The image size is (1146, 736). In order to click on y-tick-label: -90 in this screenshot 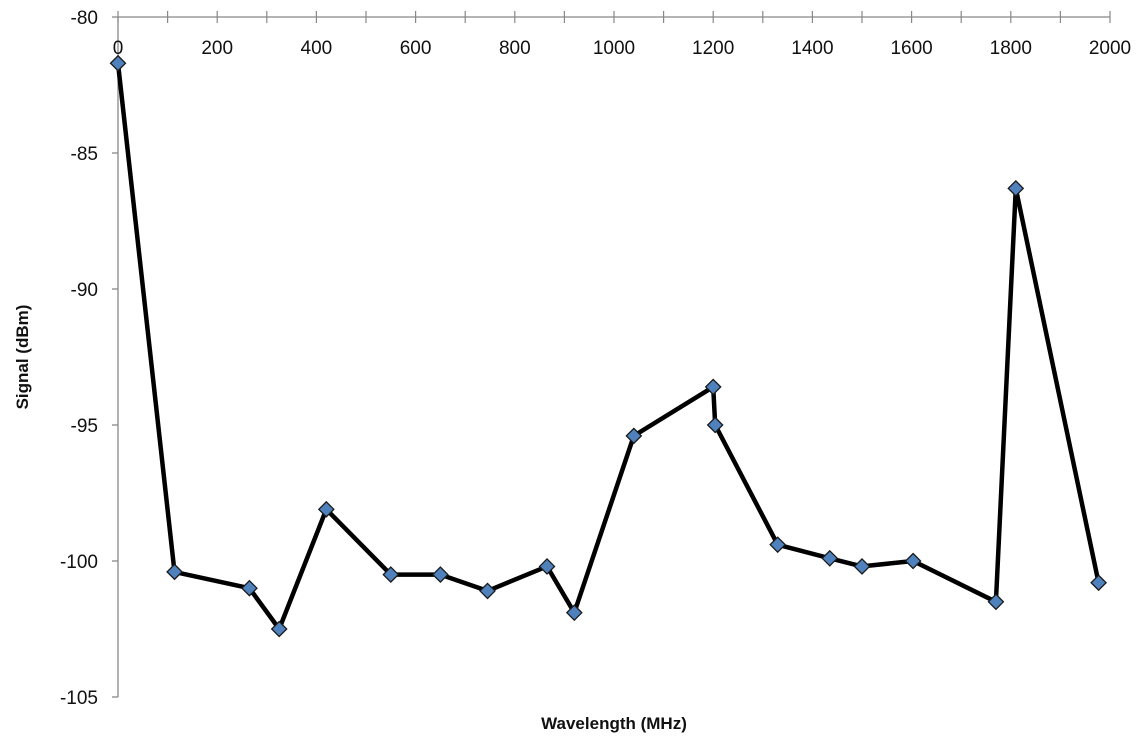, I will do `click(84, 290)`.